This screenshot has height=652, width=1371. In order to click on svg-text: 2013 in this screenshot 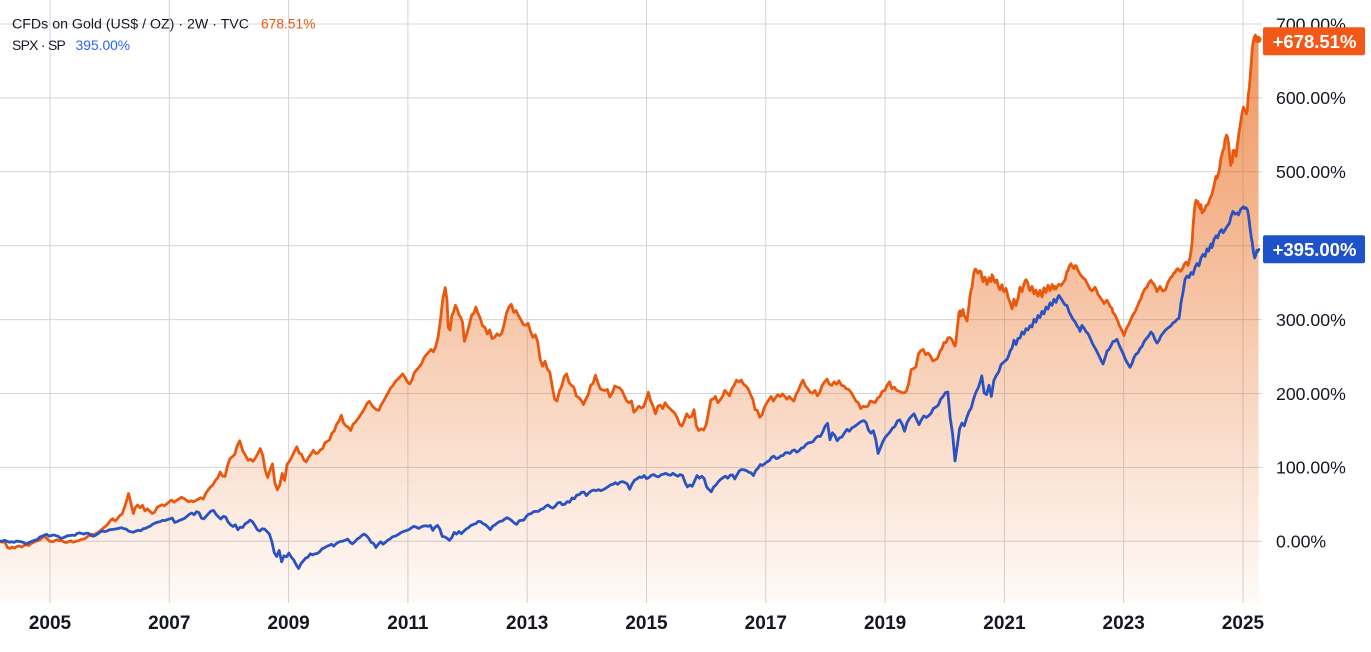, I will do `click(527, 623)`.